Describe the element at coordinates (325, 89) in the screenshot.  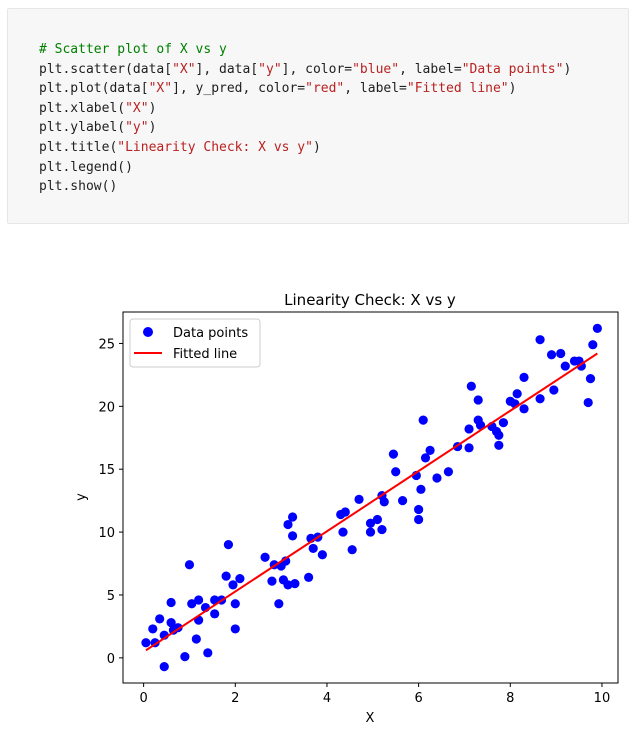
I see `code-string: "red"` at that location.